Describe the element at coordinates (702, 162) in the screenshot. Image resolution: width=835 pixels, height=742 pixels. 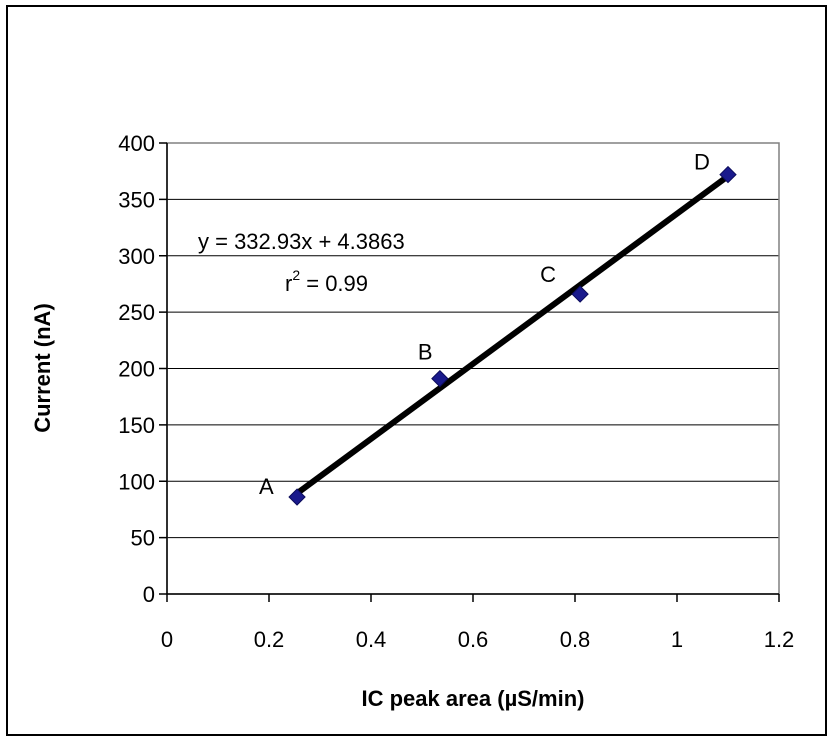
I see `point-label-d: D` at that location.